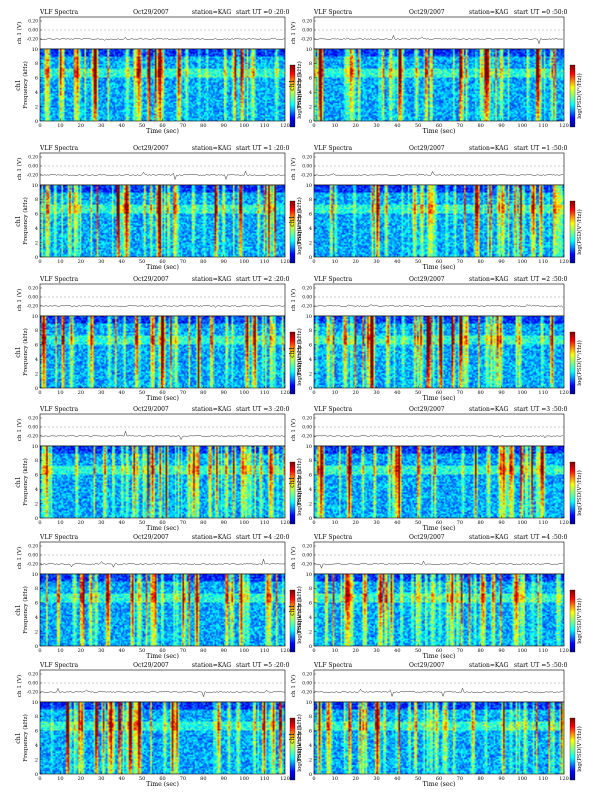 This screenshot has width=612, height=796. Describe the element at coordinates (33, 167) in the screenshot. I see `waveform-tick-label: 0.00` at that location.